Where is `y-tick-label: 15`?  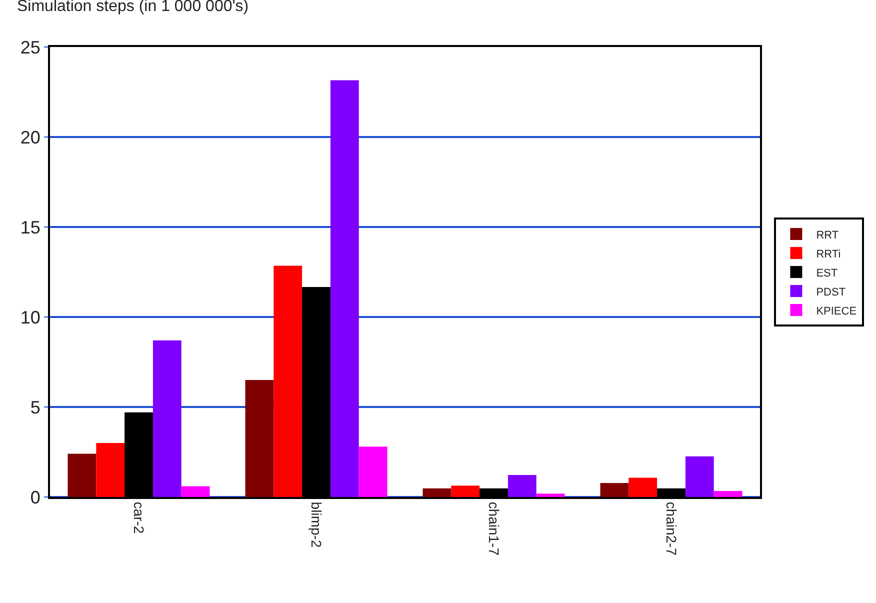
y-tick-label: 15 is located at coordinates (30, 227).